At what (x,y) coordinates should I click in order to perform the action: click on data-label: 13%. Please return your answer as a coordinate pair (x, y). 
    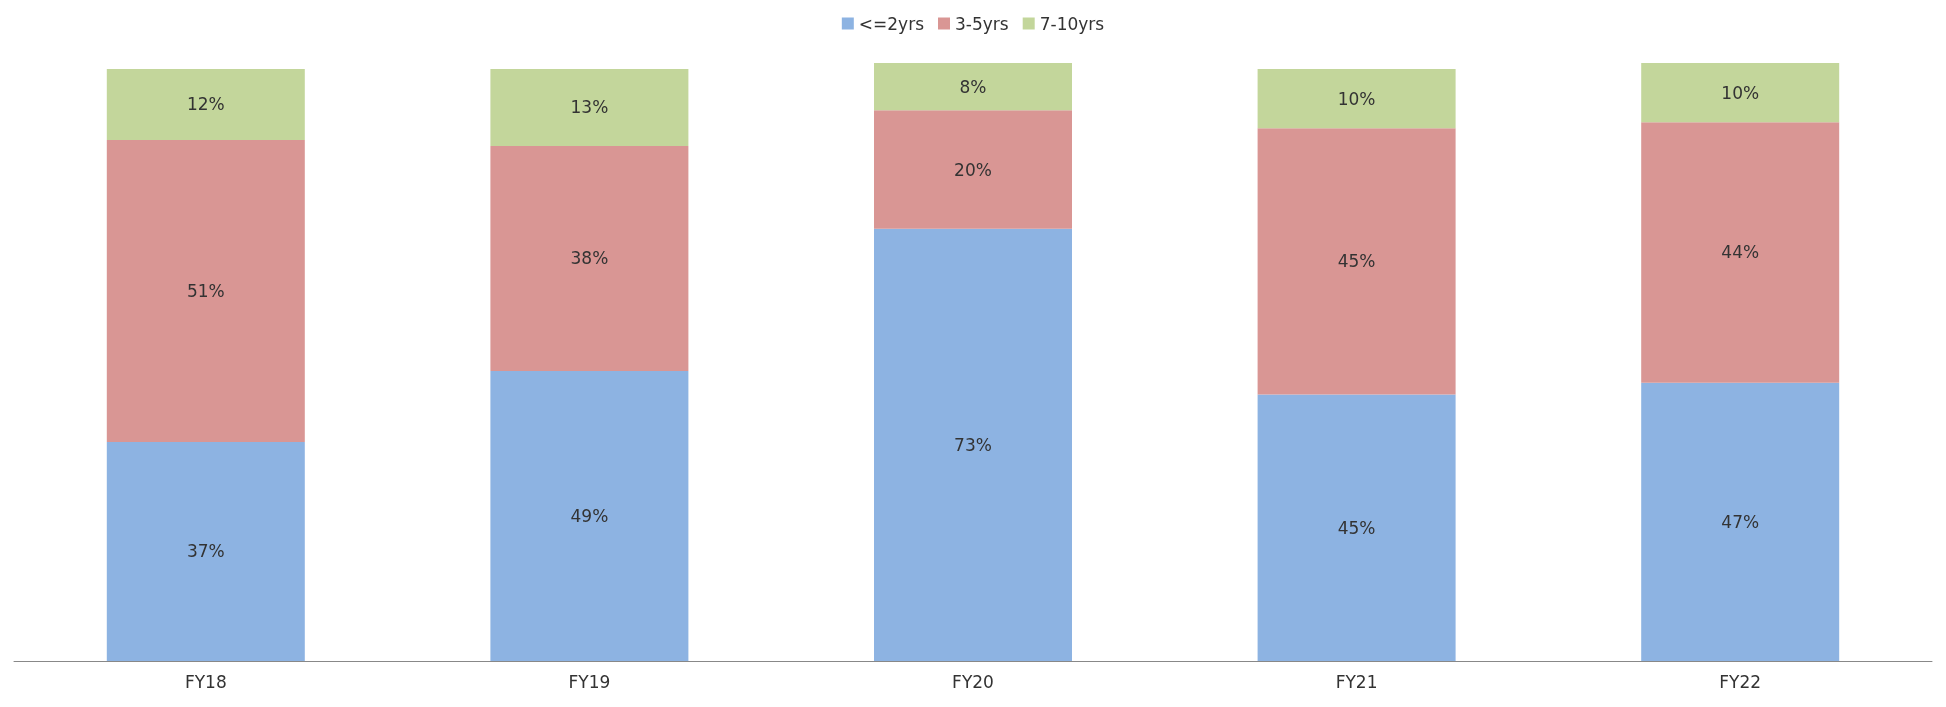
    Looking at the image, I should click on (589, 107).